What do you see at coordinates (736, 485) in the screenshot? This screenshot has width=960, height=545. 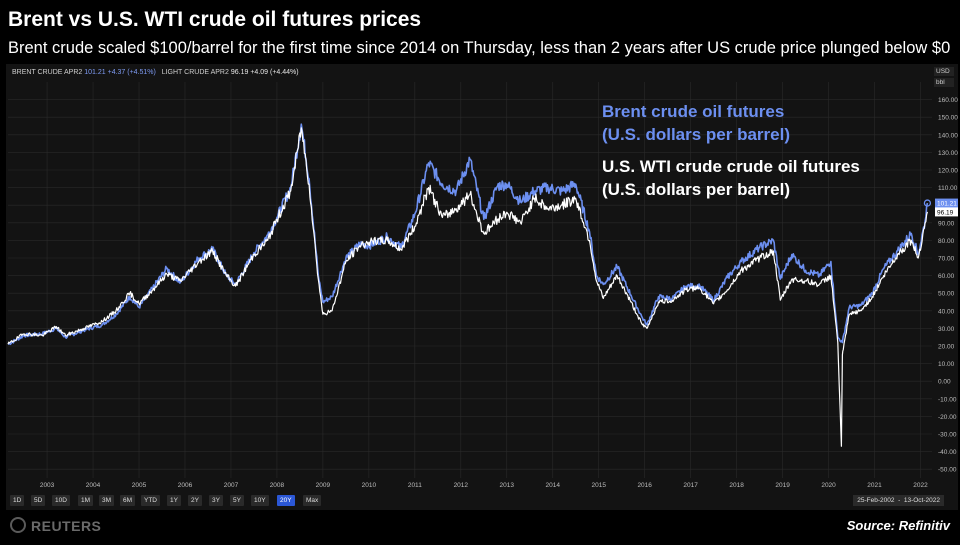 I see `x-tick-label: 2018` at bounding box center [736, 485].